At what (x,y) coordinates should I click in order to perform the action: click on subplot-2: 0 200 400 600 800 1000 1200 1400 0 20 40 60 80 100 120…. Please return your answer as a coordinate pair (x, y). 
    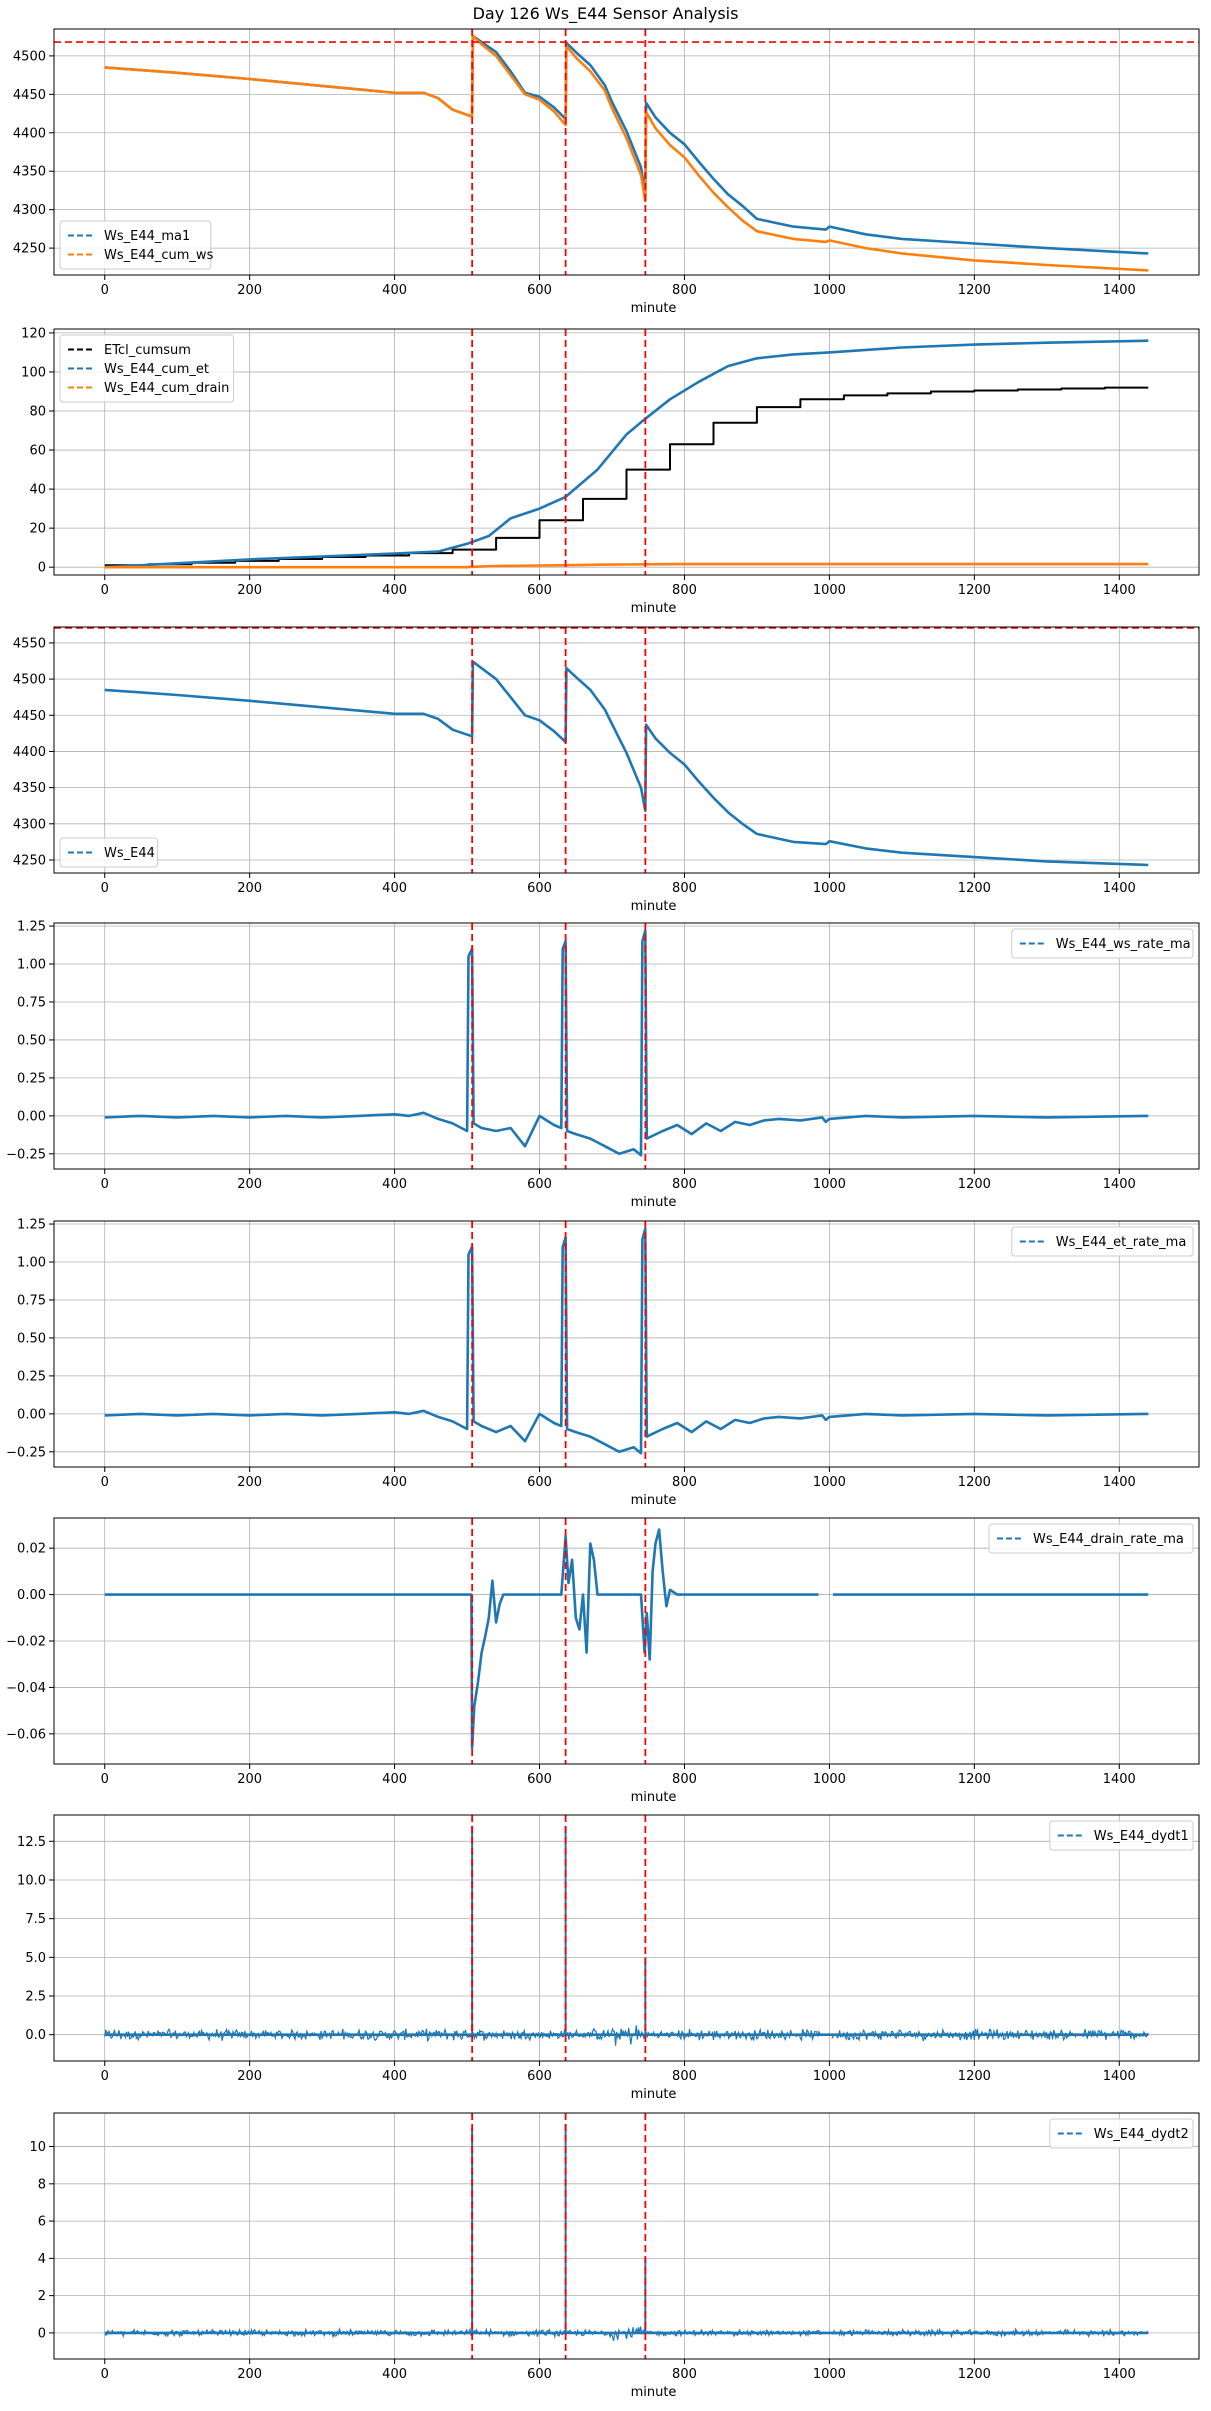
    Looking at the image, I should click on (610, 471).